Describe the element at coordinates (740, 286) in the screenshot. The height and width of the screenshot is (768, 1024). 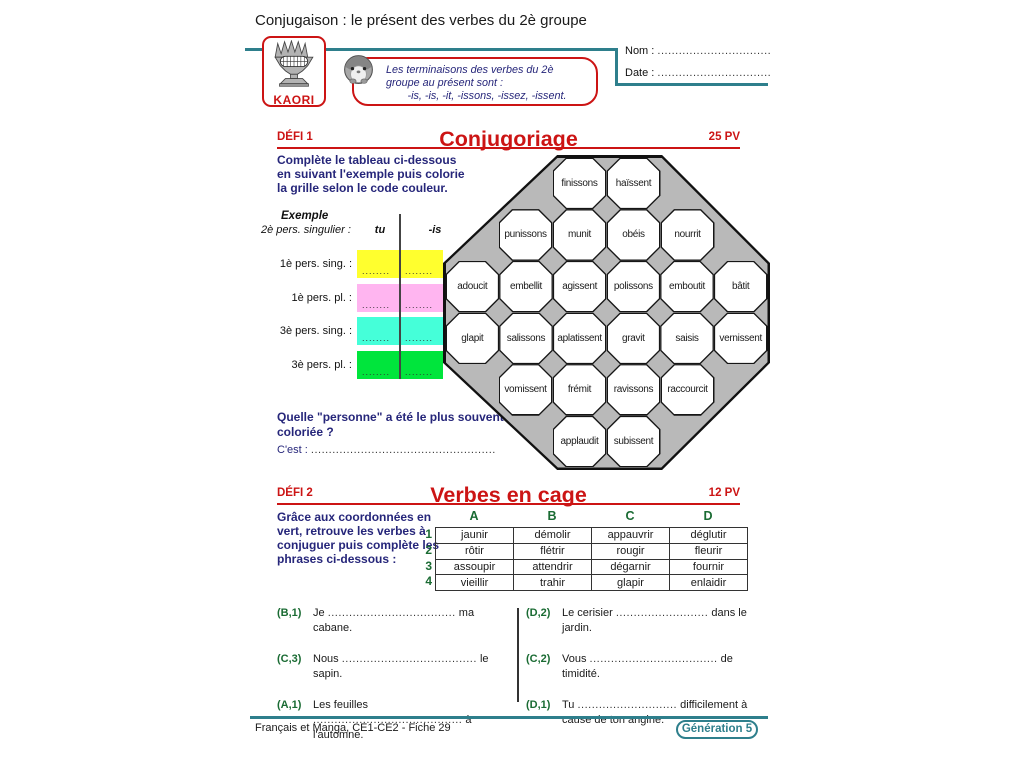
I see `grid-cell: bâtit` at that location.